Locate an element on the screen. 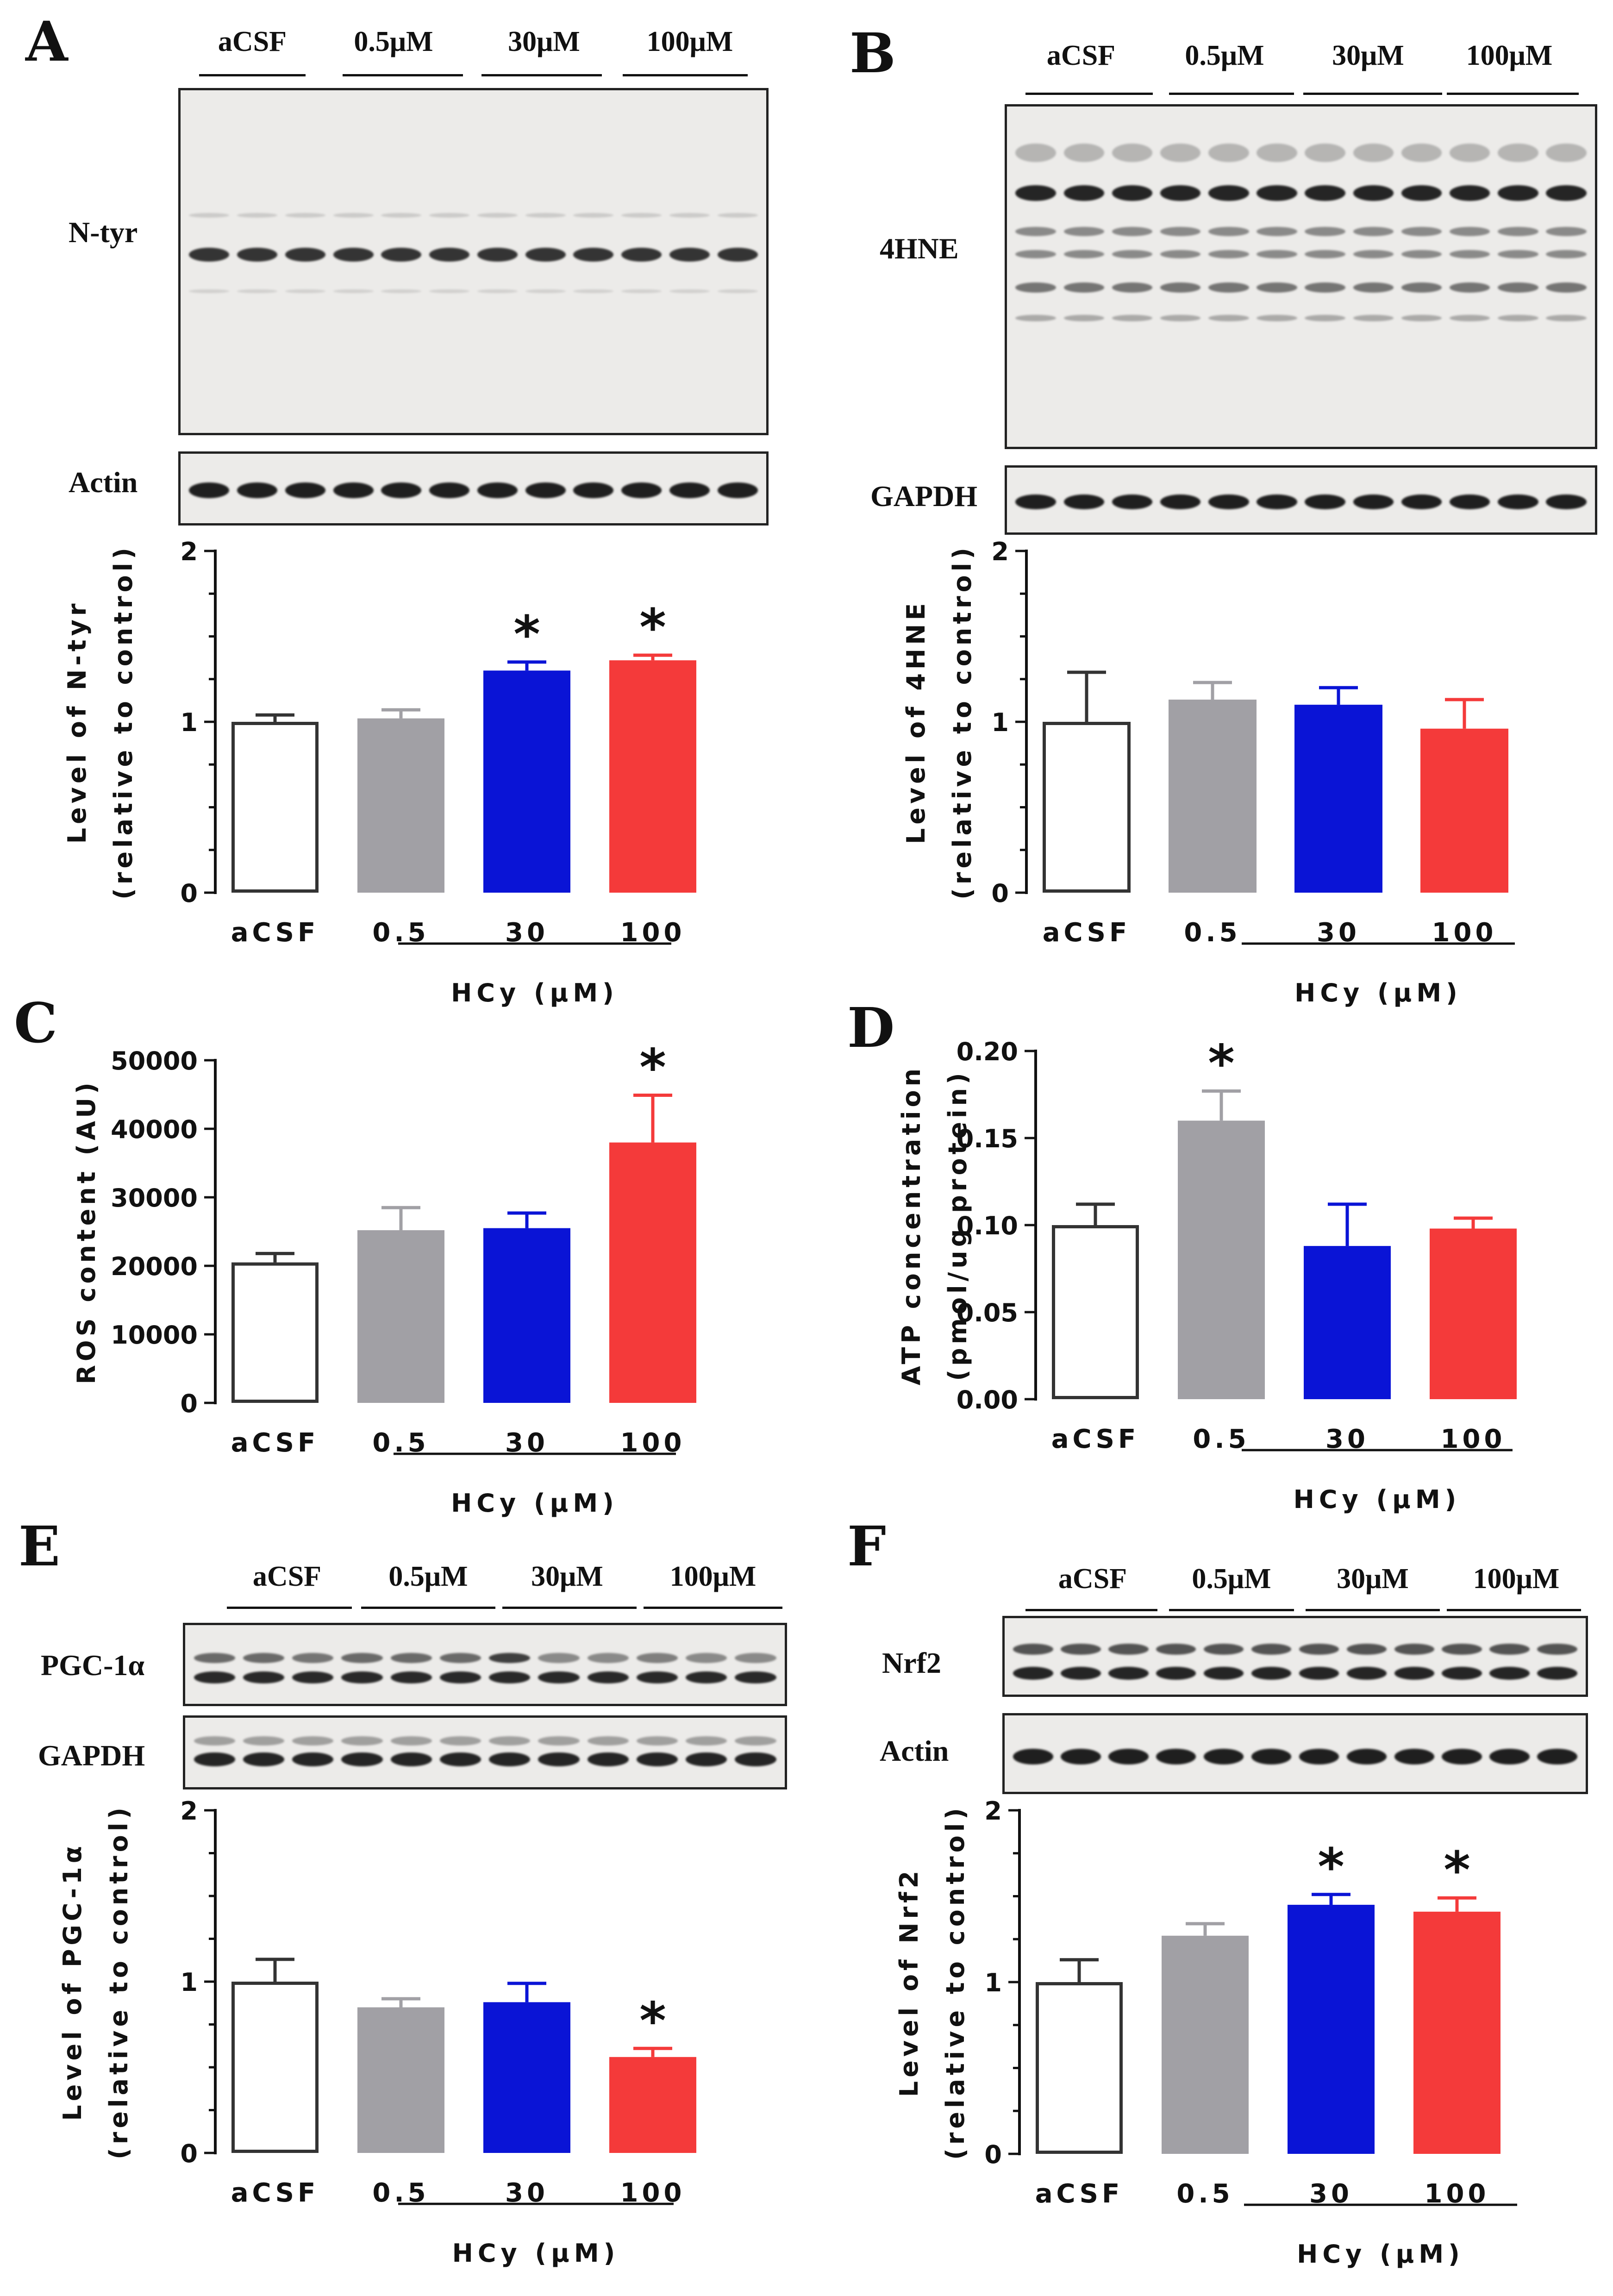 The height and width of the screenshot is (2296, 1613). y-tick-label: 50000 is located at coordinates (154, 1061).